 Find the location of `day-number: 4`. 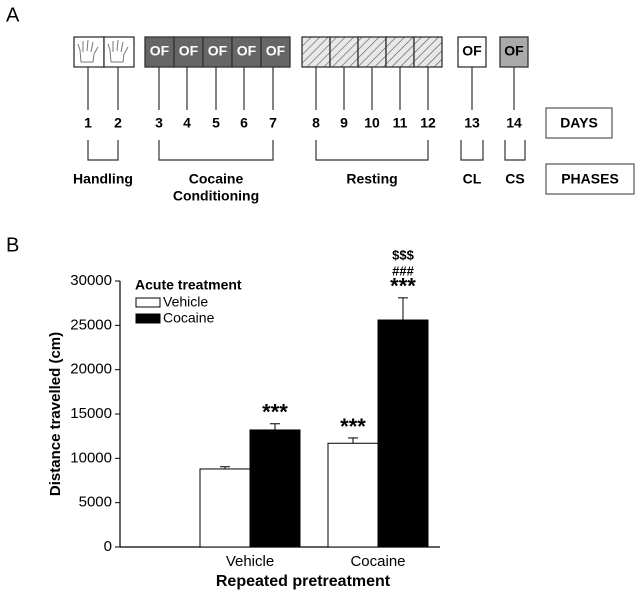

day-number: 4 is located at coordinates (187, 123).